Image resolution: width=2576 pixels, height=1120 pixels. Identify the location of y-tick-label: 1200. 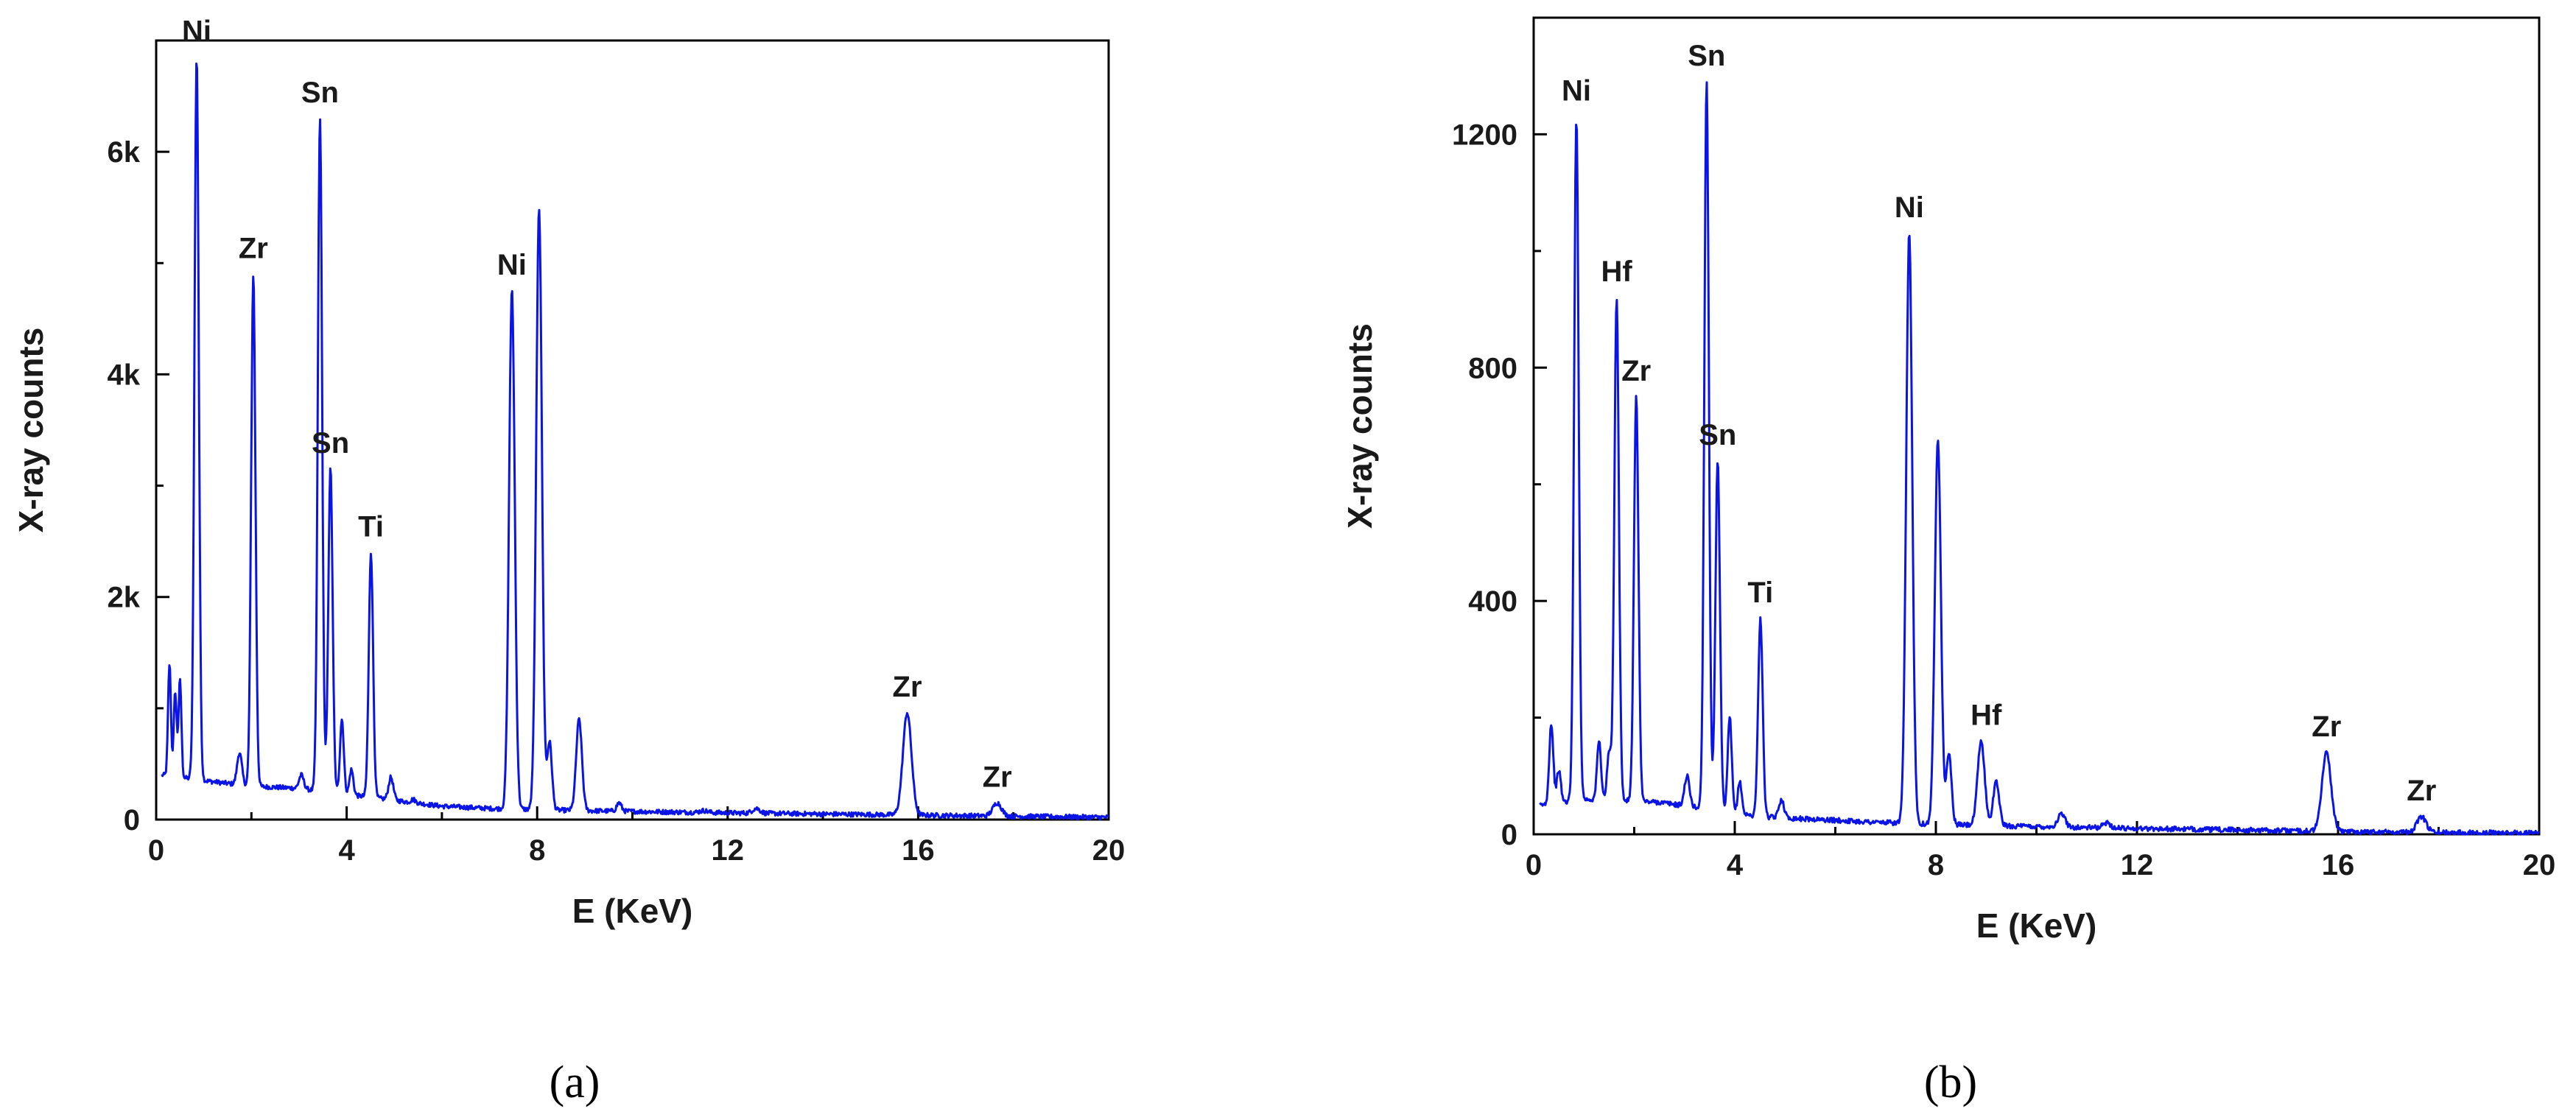
(1484, 135).